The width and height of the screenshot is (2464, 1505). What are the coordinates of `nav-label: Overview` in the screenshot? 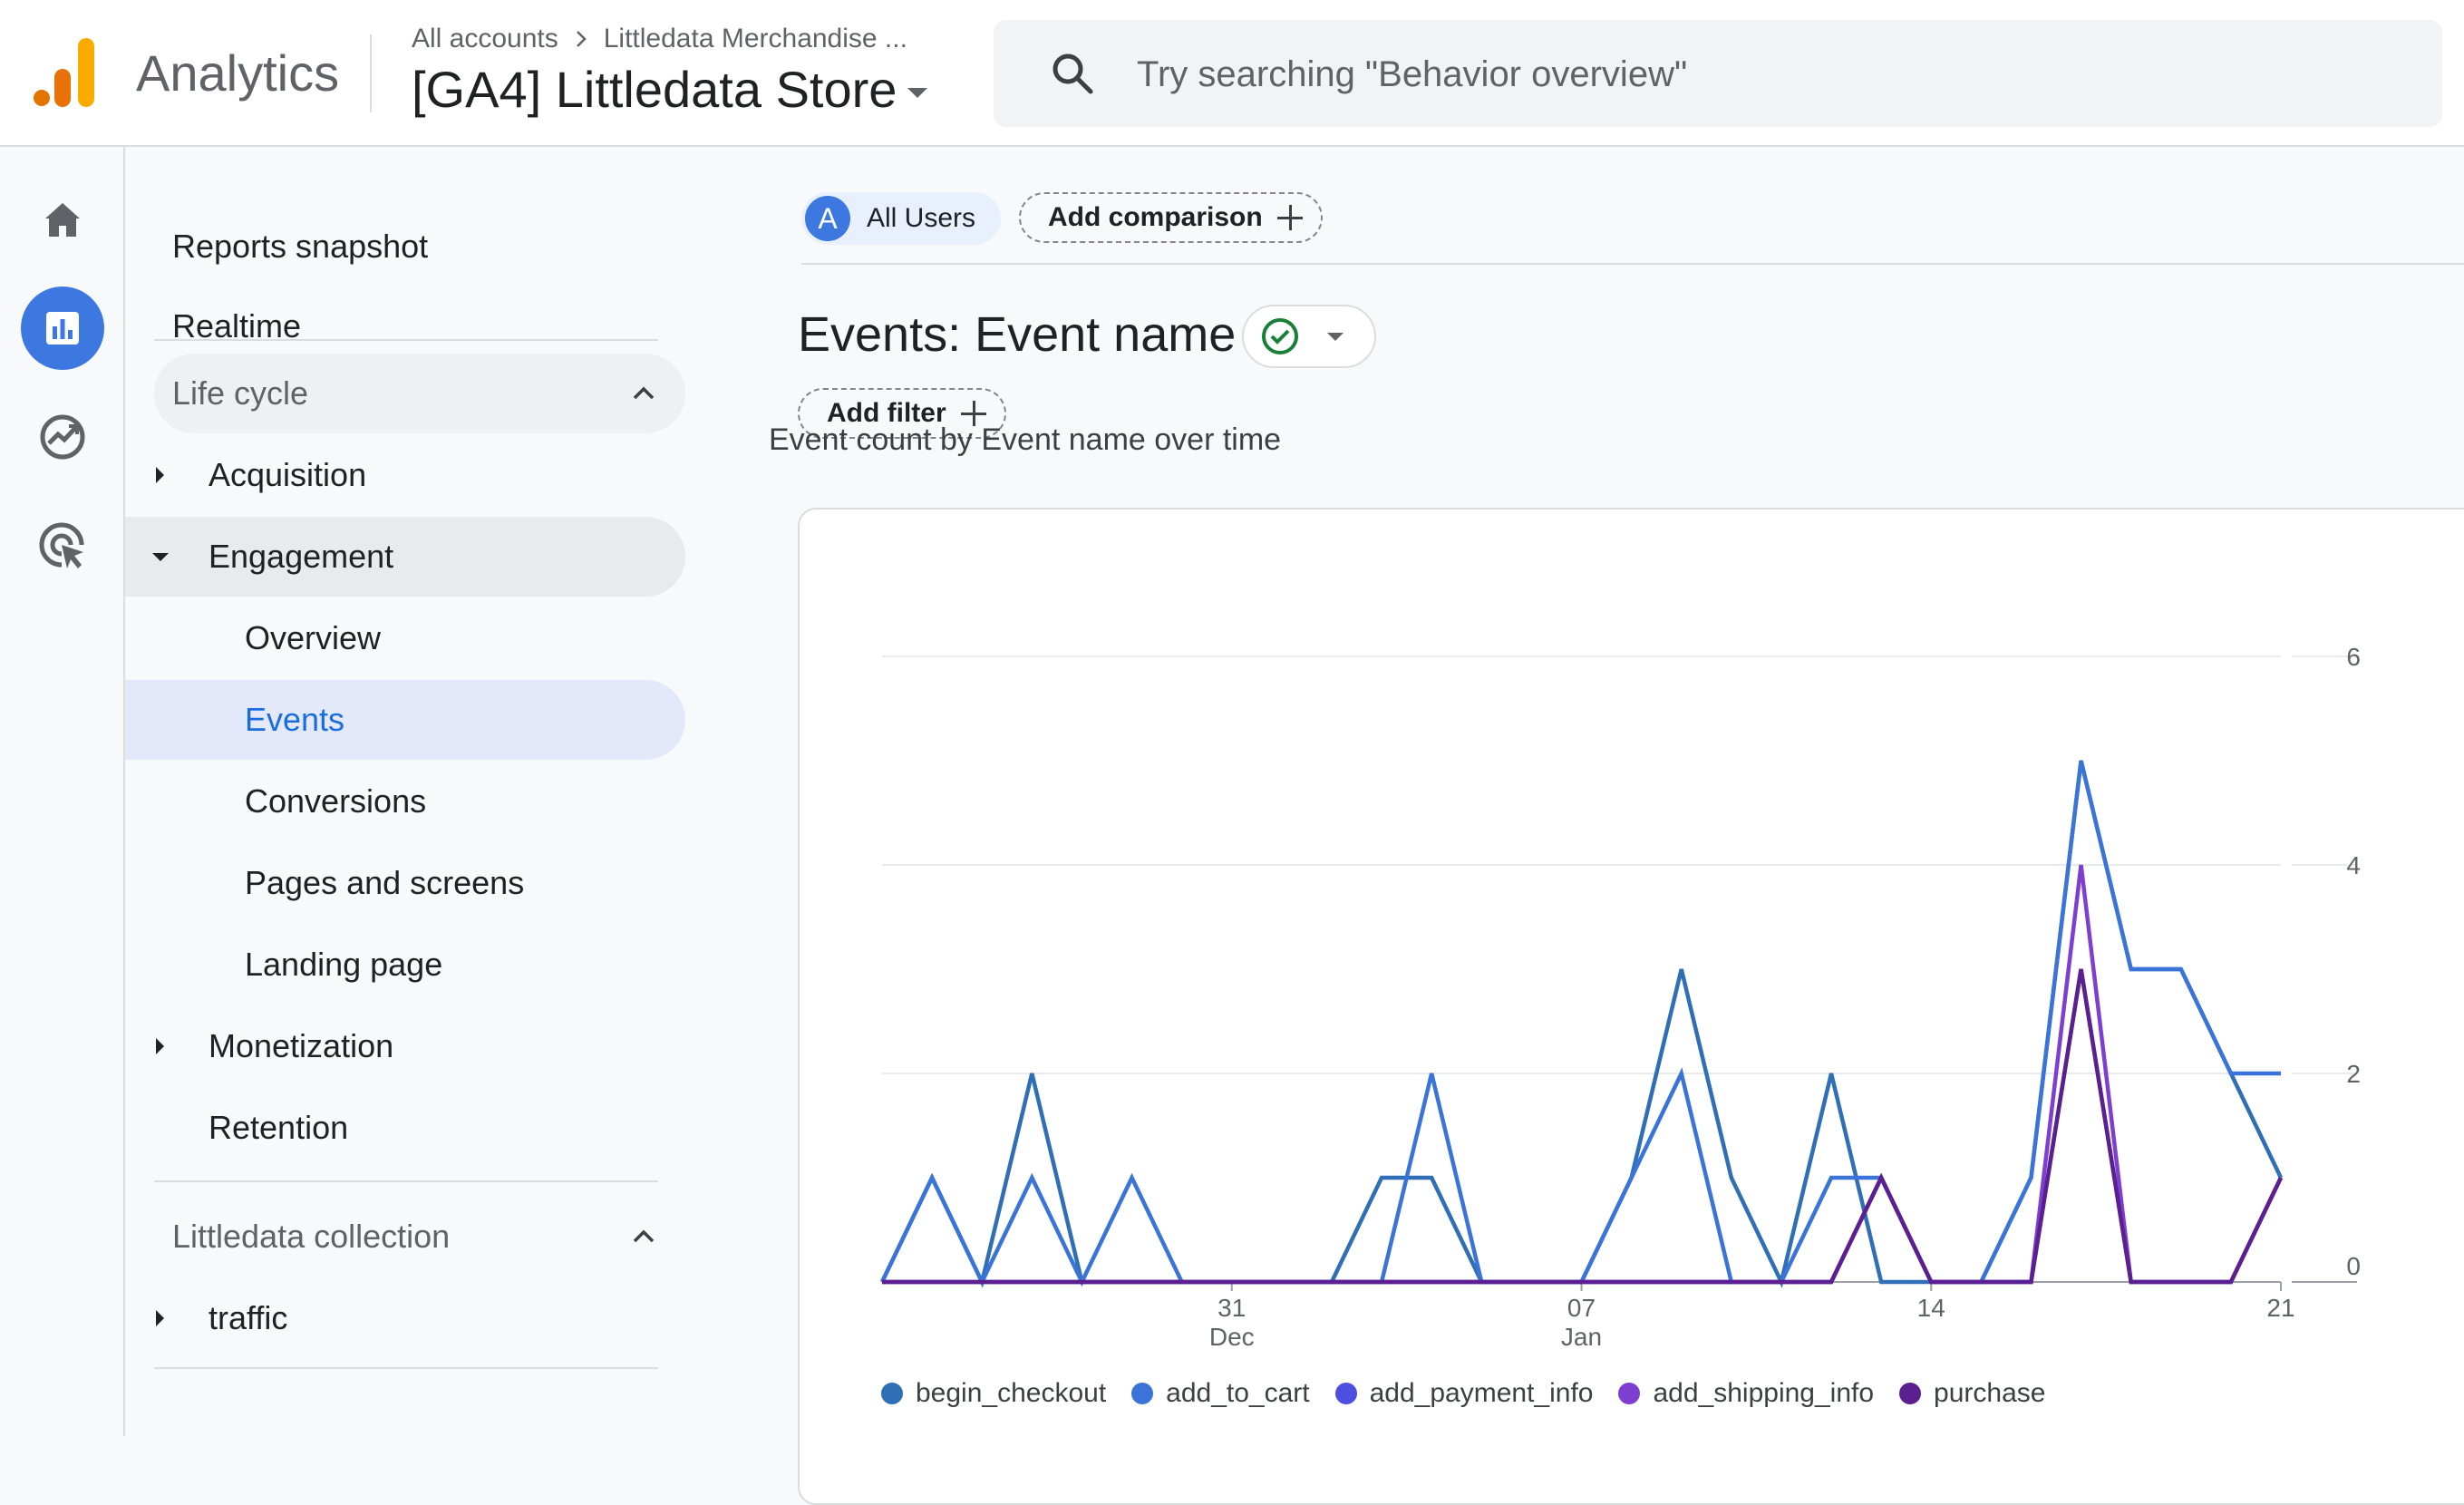 It's located at (313, 637).